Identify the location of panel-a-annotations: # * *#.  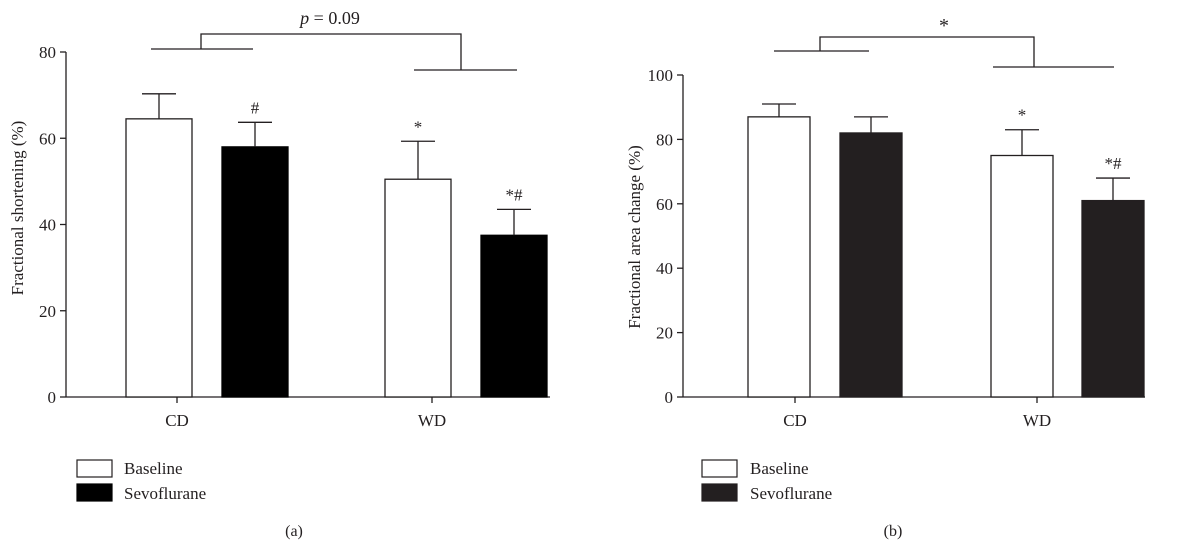
(387, 151).